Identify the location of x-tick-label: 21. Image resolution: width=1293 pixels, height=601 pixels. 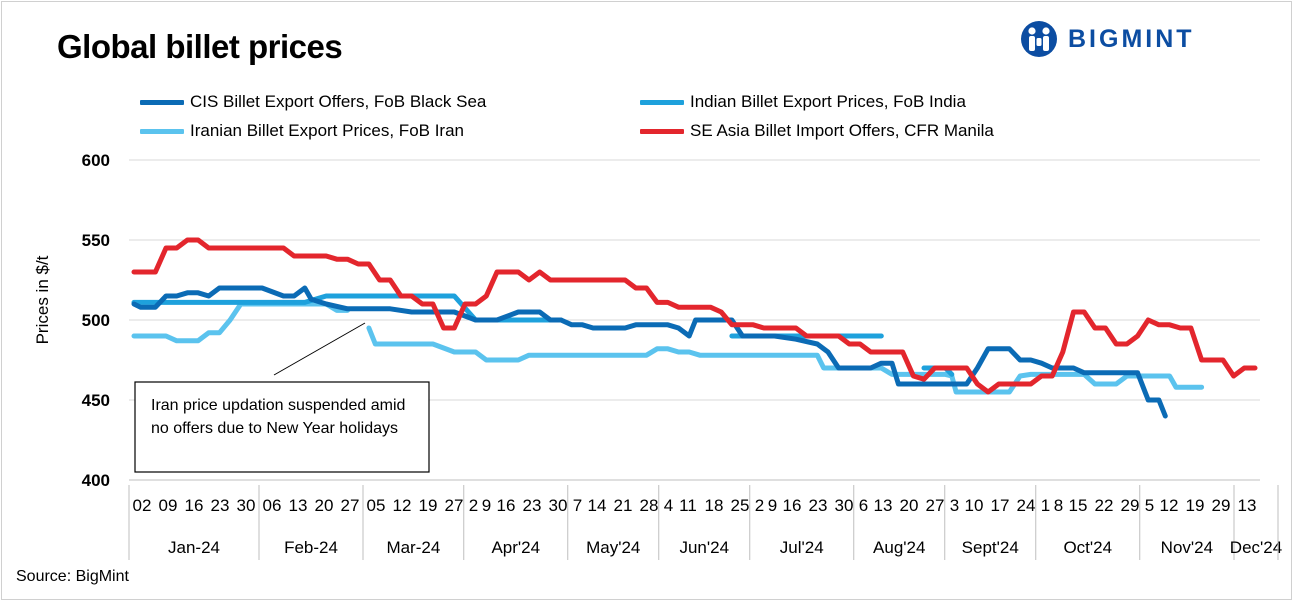
(623, 505).